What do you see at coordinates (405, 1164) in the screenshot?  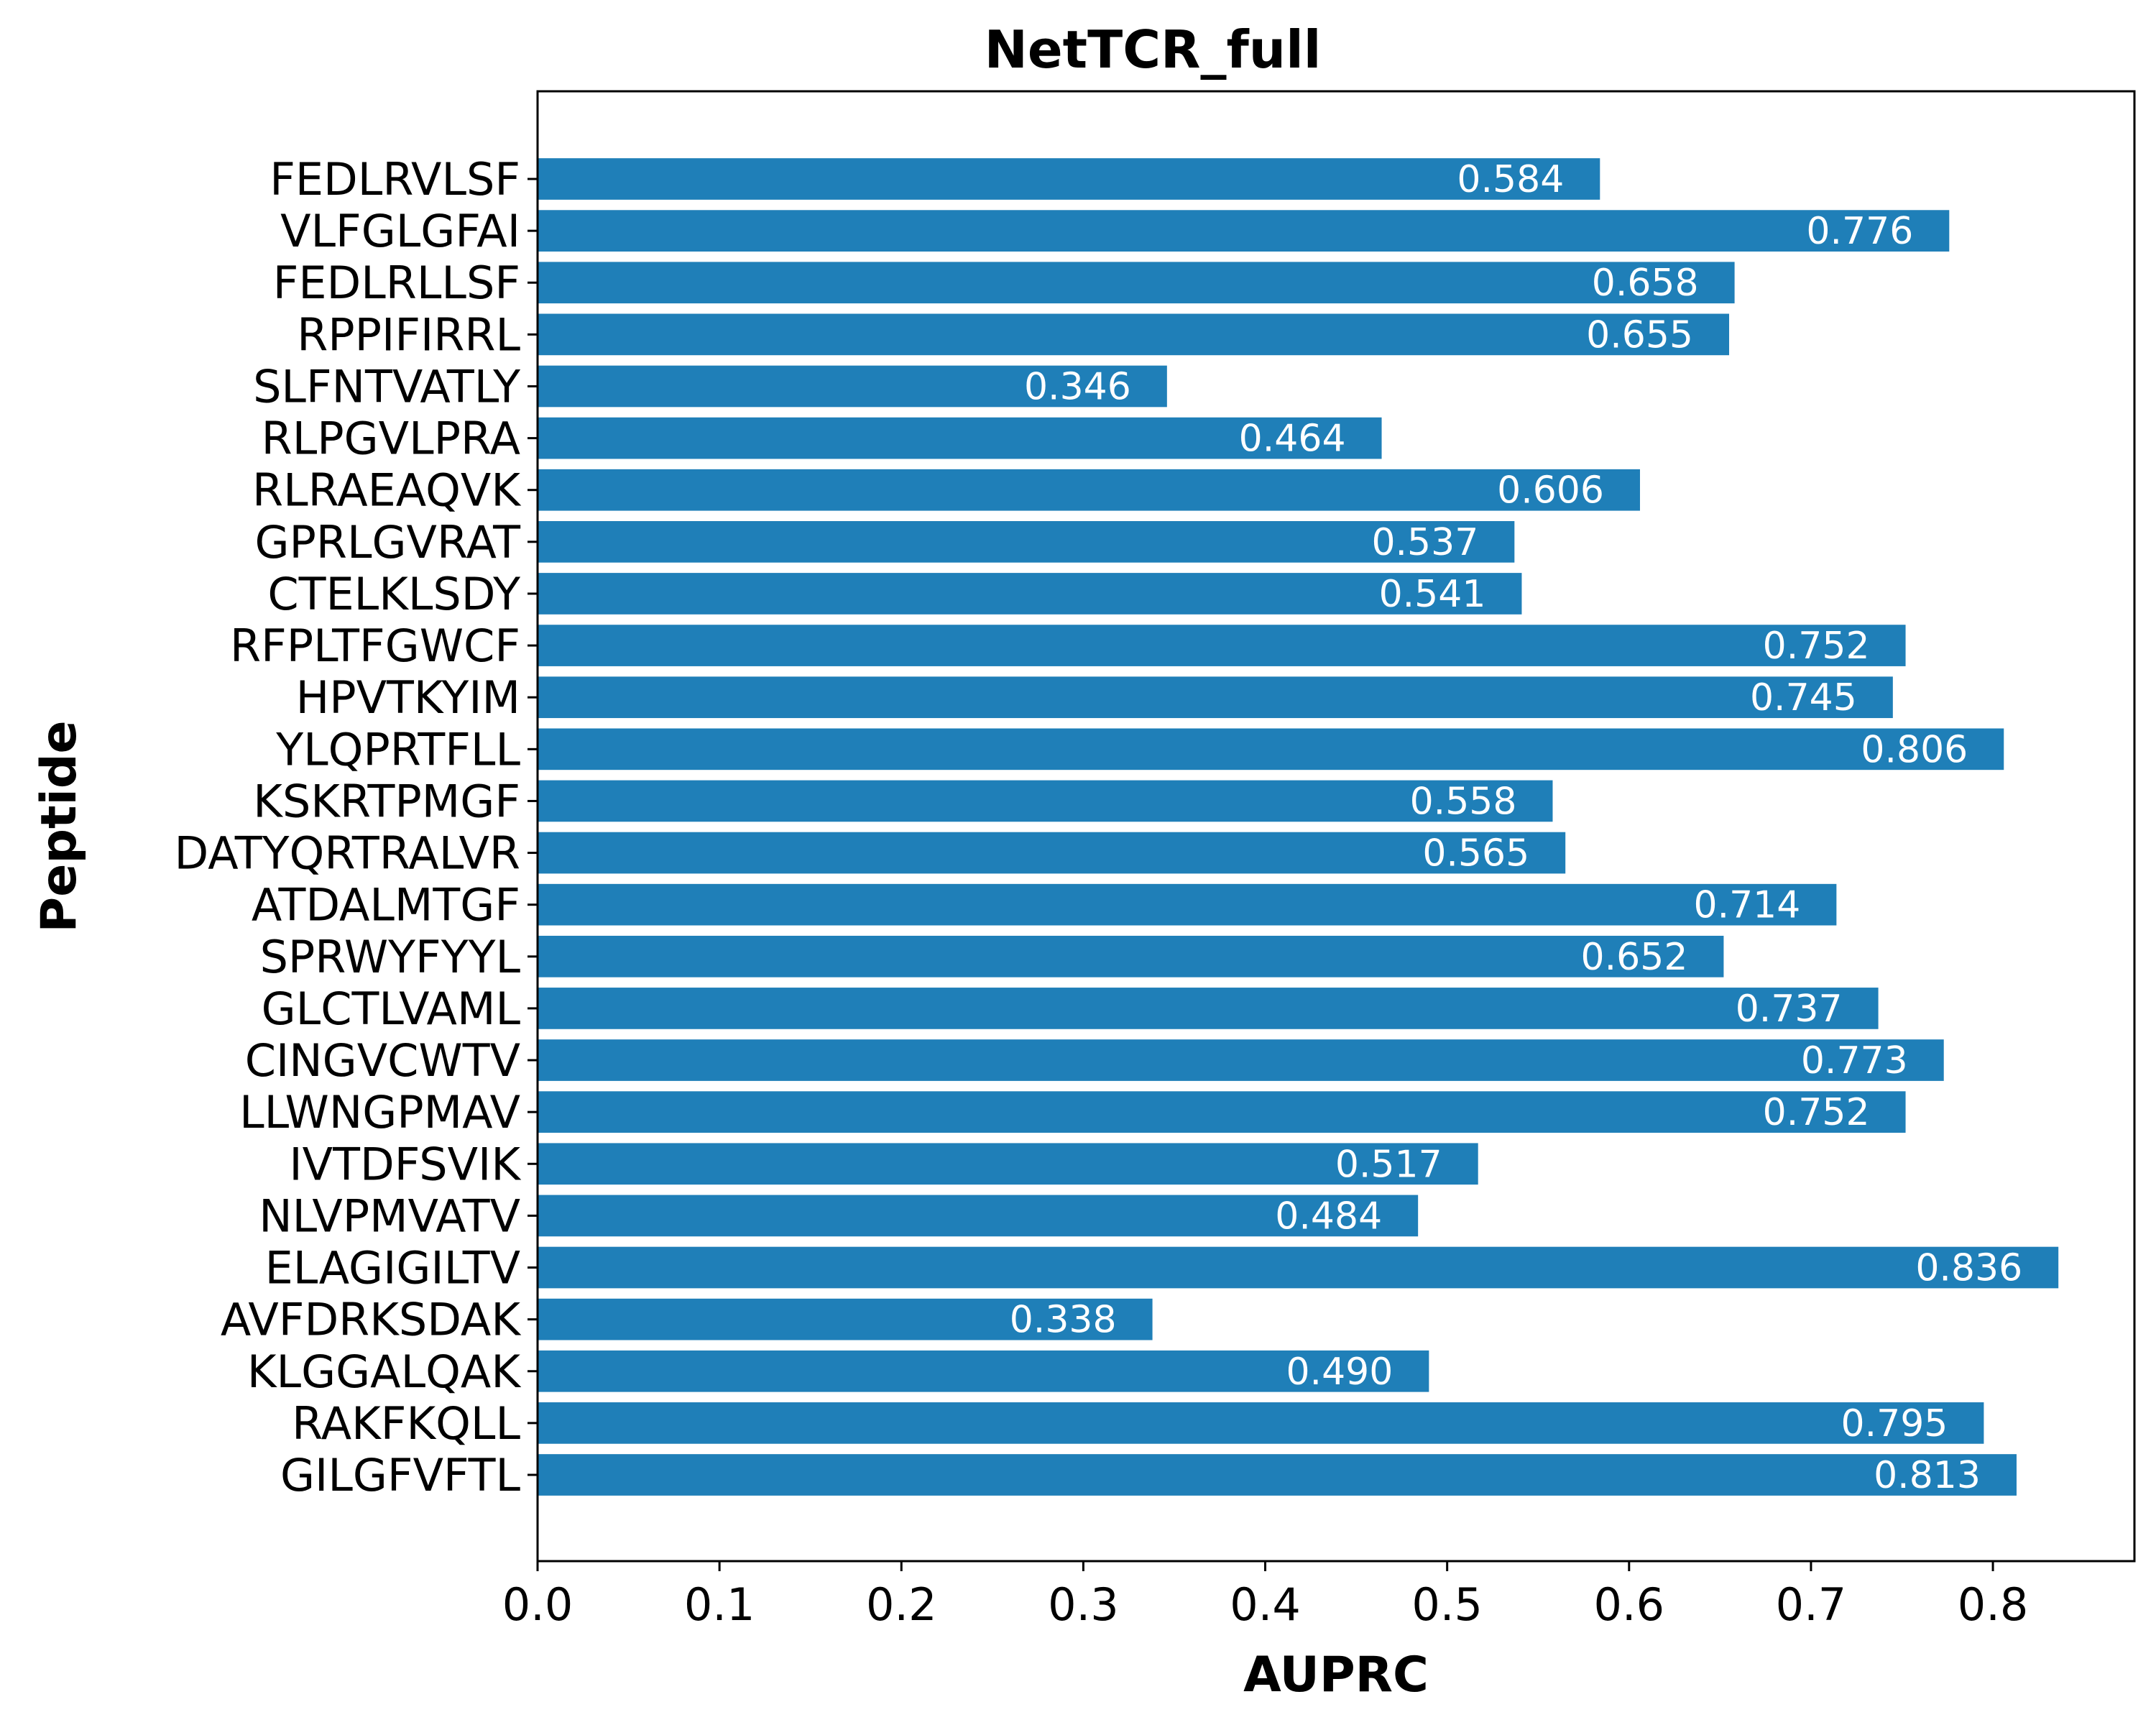 I see `category-label: IVTDFSVIK` at bounding box center [405, 1164].